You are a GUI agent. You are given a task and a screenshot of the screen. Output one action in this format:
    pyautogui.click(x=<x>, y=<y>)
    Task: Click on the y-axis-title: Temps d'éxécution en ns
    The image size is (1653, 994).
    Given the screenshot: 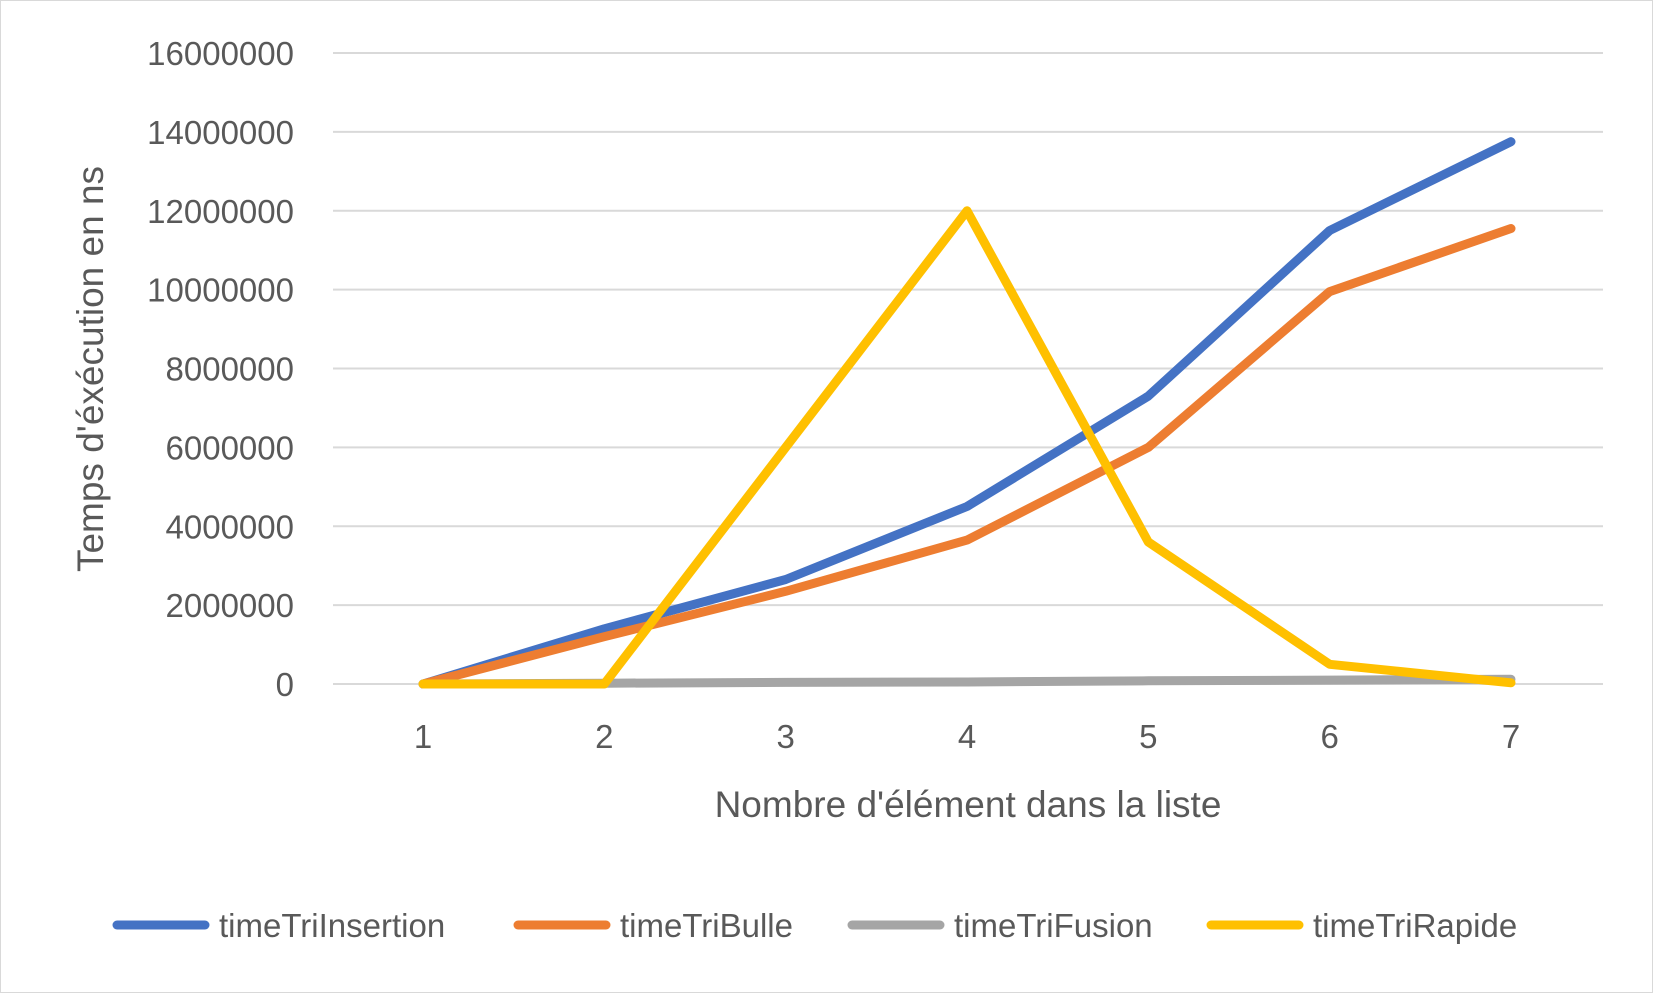 What is the action you would take?
    pyautogui.click(x=90, y=369)
    